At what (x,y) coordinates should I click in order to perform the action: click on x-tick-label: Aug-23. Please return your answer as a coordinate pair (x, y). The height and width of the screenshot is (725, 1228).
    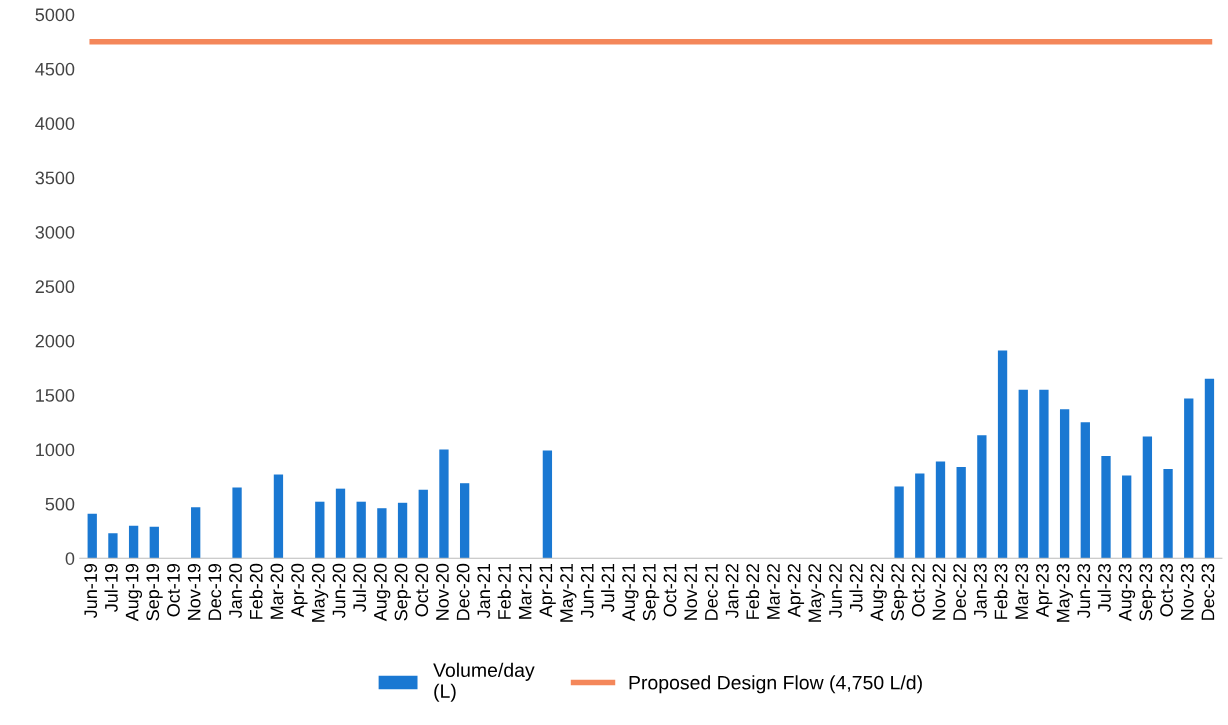
    Looking at the image, I should click on (1127, 592).